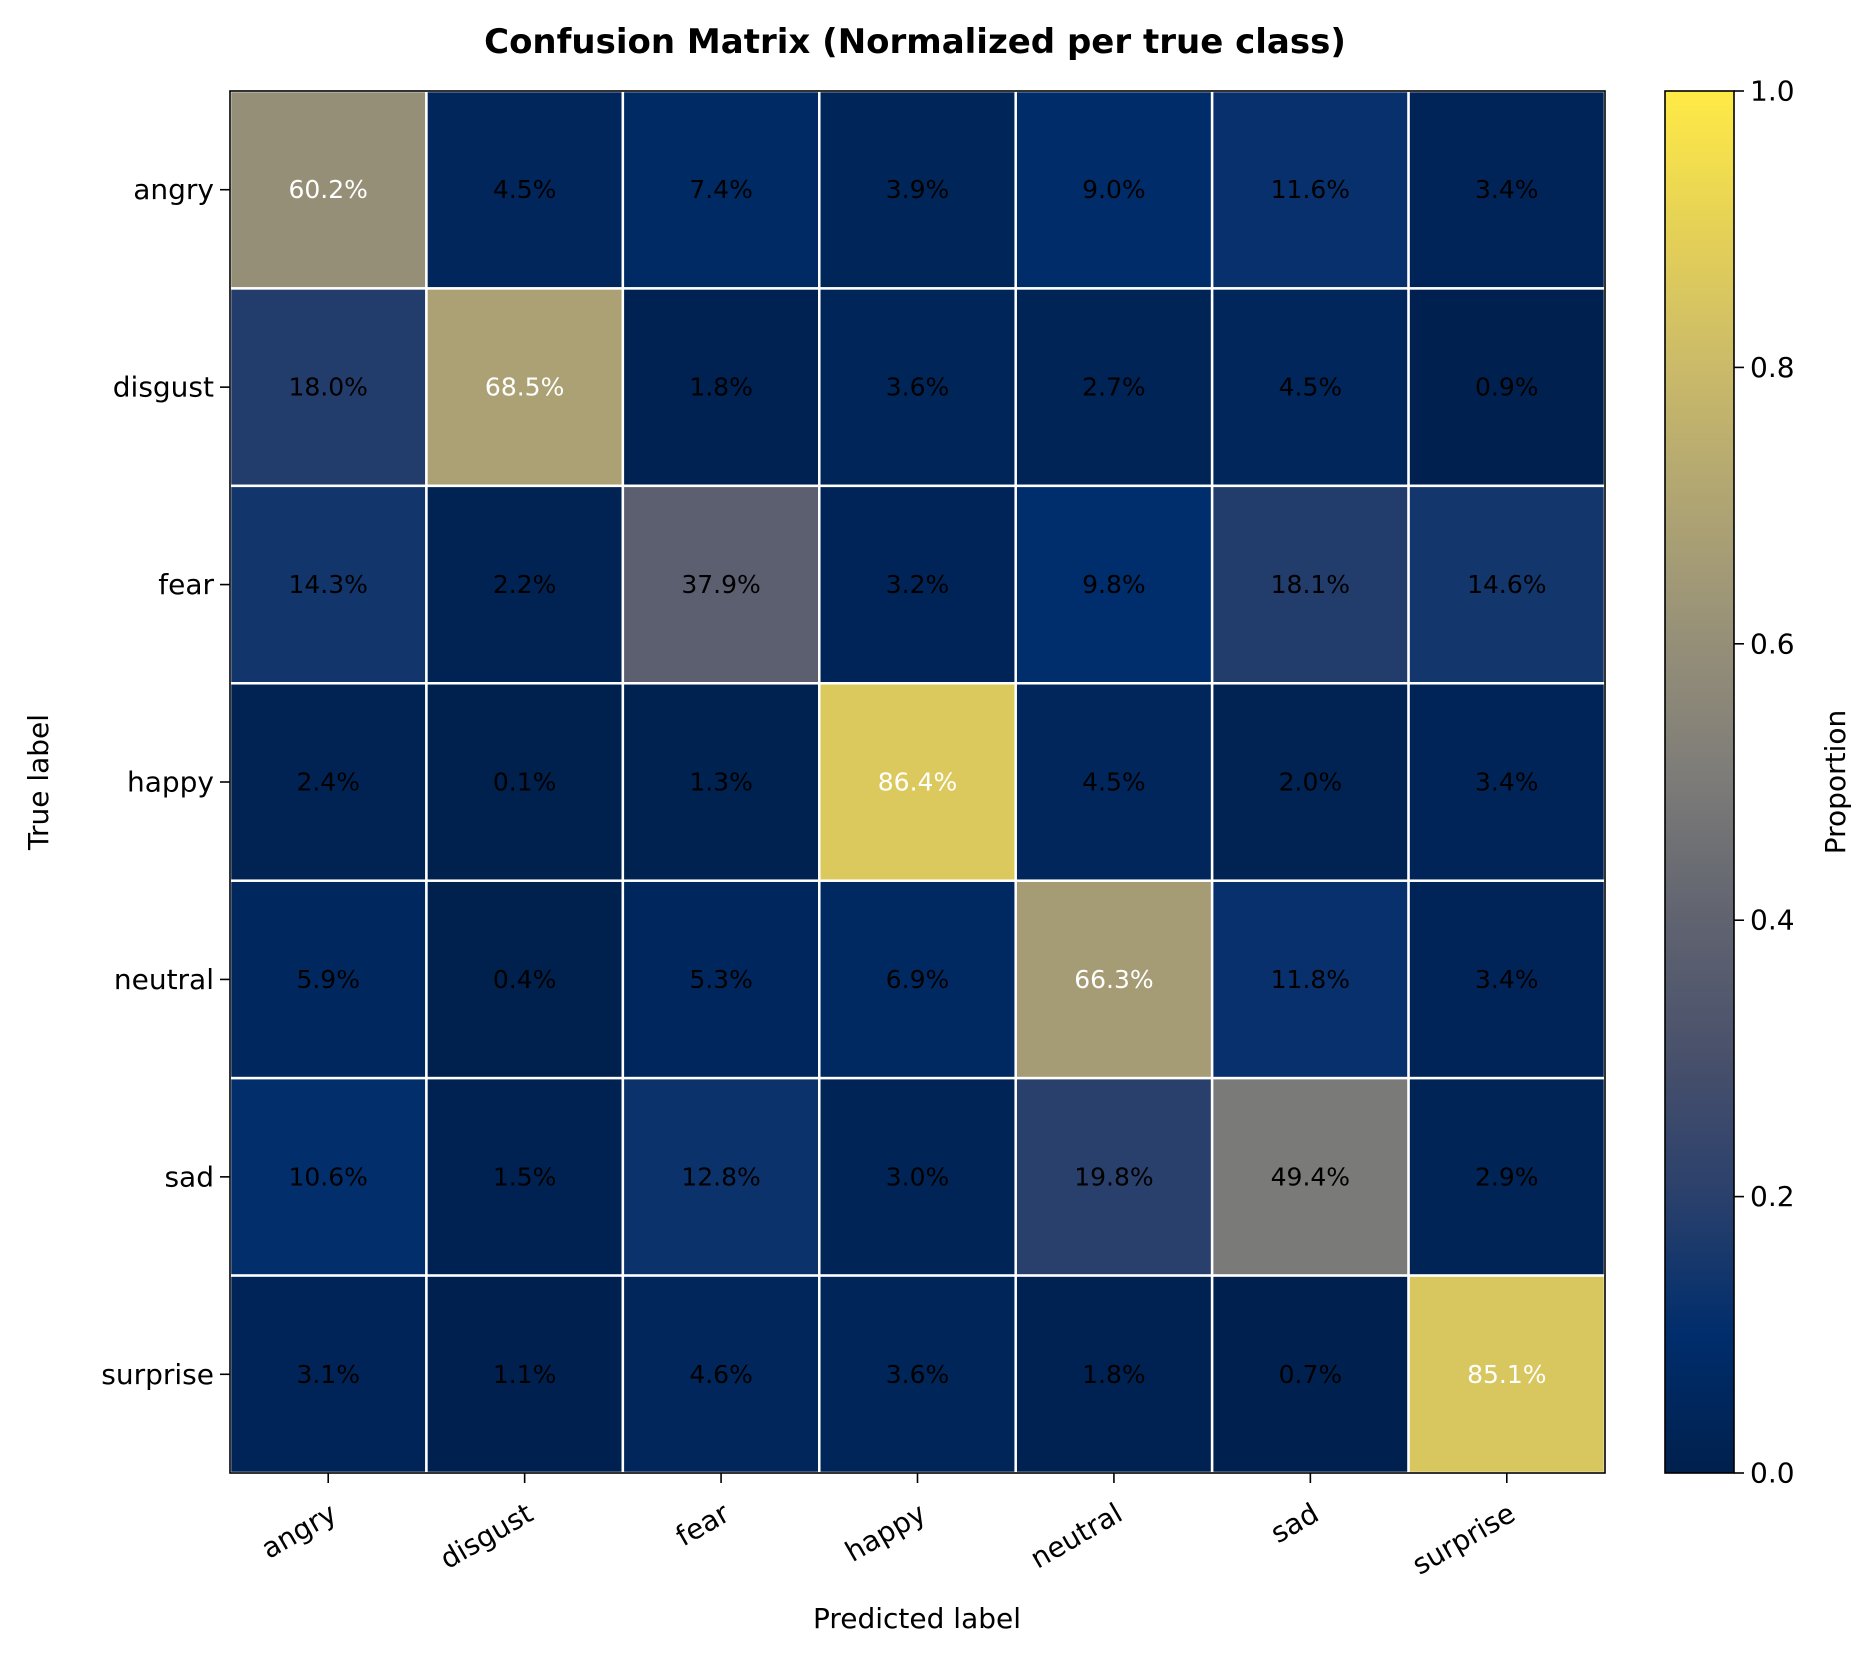 This screenshot has width=1859, height=1657. I want to click on colorbar, so click(1699, 782).